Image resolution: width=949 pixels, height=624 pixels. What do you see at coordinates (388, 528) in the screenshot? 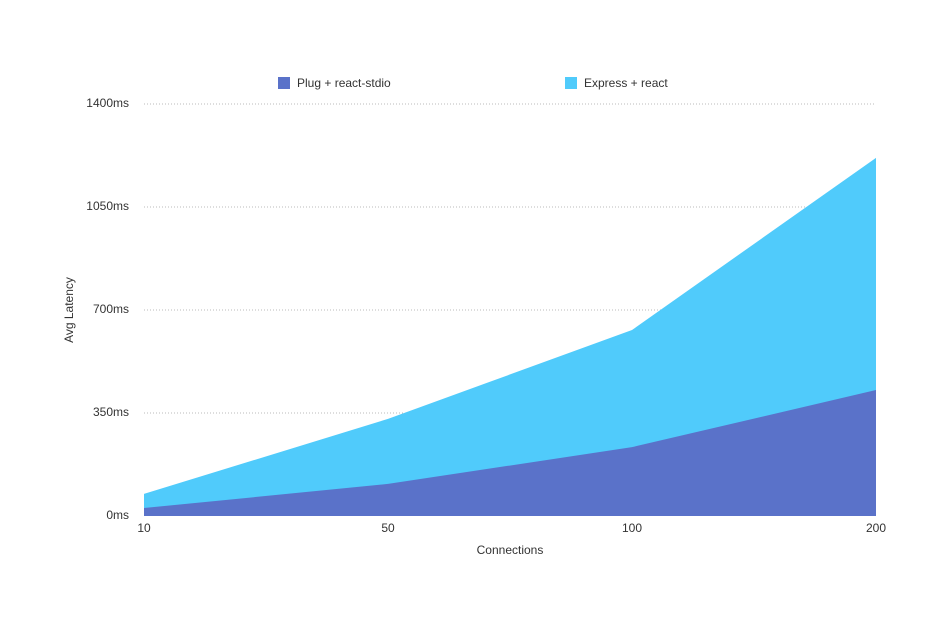
I see `x-tick-label: 50` at bounding box center [388, 528].